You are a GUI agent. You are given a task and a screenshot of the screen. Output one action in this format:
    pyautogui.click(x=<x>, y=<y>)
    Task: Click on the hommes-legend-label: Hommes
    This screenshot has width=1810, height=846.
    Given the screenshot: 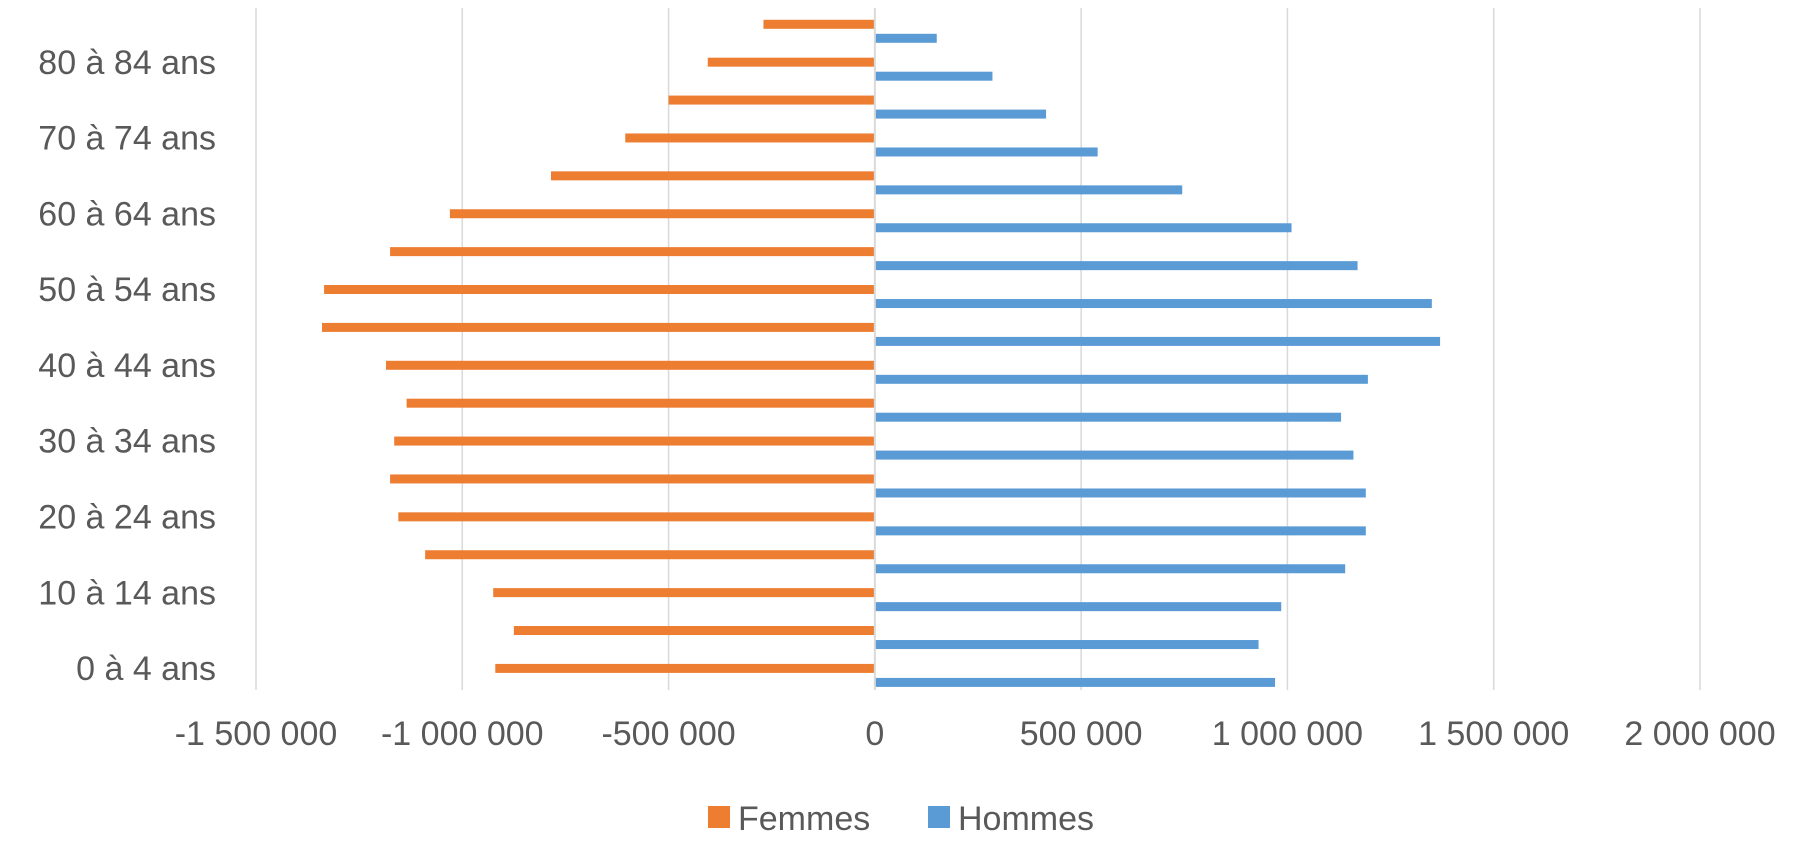 What is the action you would take?
    pyautogui.click(x=1026, y=819)
    